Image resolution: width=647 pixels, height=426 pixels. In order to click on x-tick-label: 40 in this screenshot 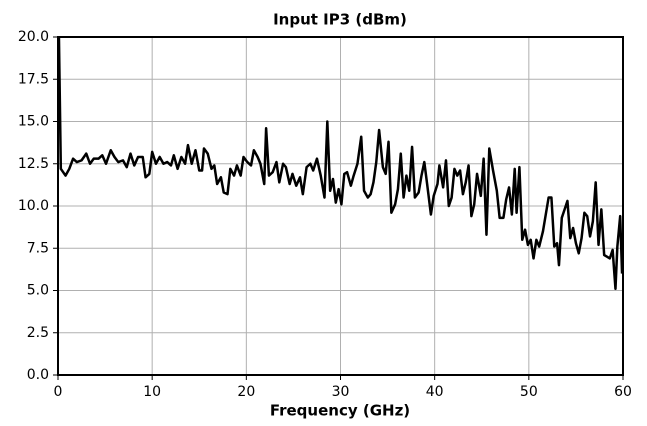, I will do `click(435, 392)`.